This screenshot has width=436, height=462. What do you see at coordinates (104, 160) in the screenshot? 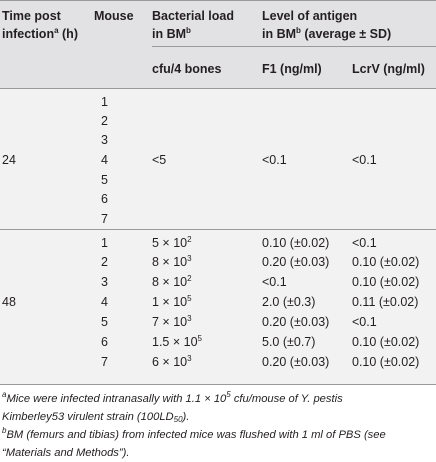
I see `group24-mouse: 4` at bounding box center [104, 160].